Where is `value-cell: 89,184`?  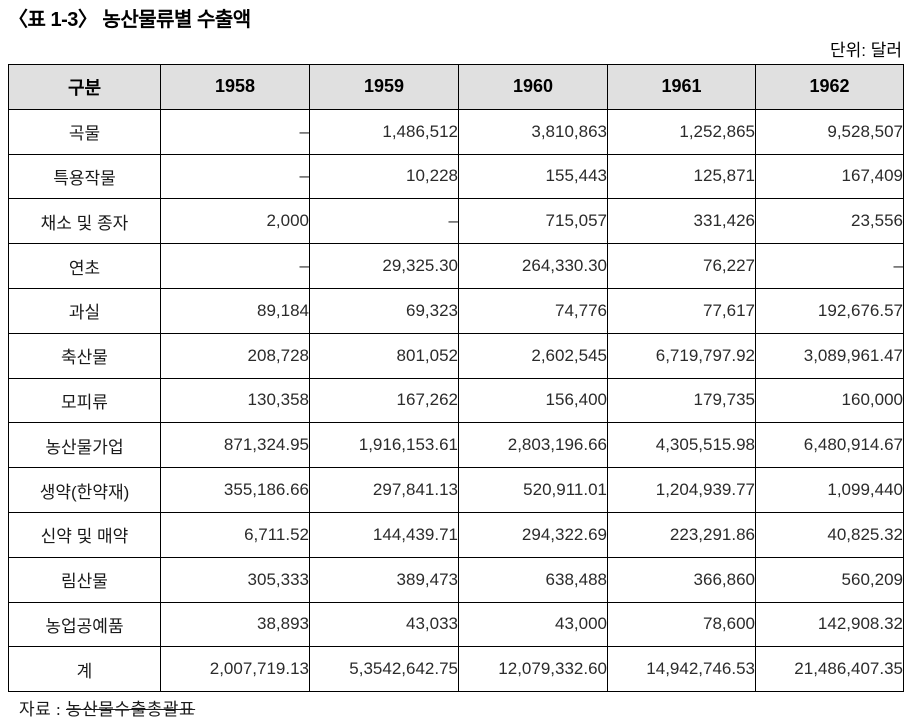
value-cell: 89,184 is located at coordinates (235, 310).